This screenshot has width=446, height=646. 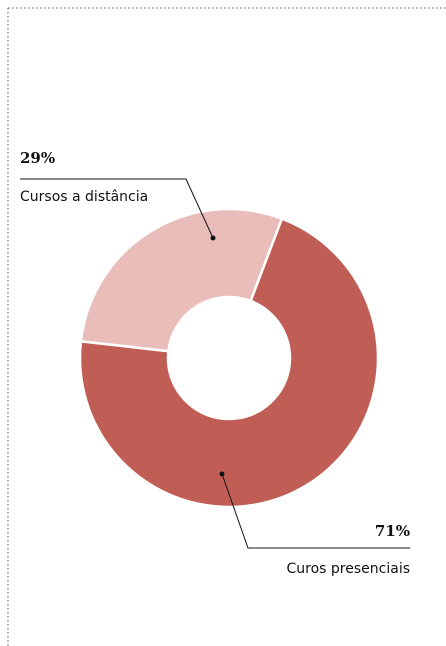 I want to click on callout-1: 71% Curos presenciais, so click(x=314, y=524).